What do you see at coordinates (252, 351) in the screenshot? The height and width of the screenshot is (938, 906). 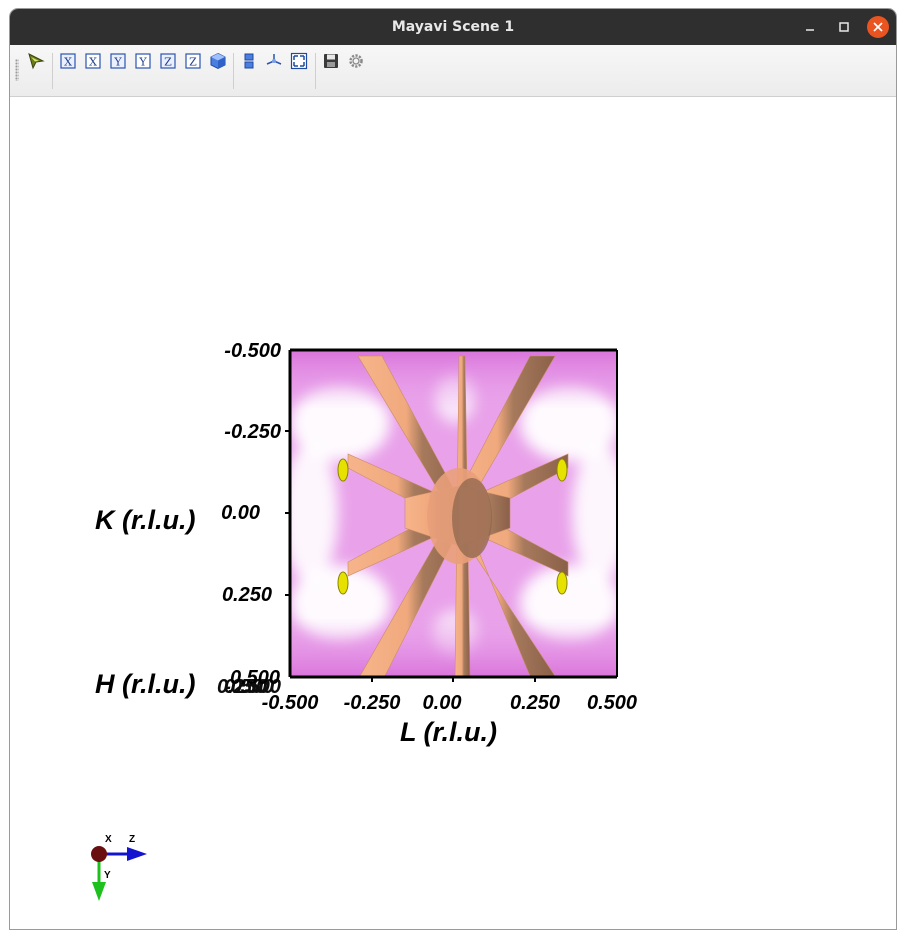 I see `k-tick-label: -0.500` at bounding box center [252, 351].